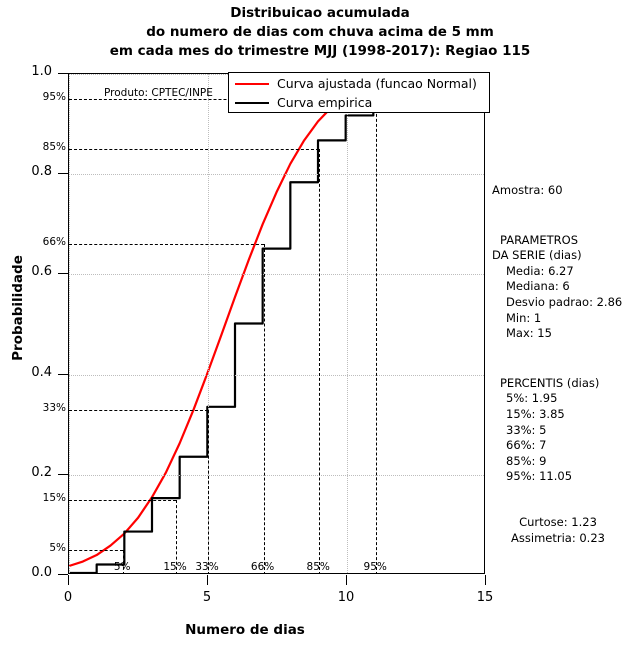  What do you see at coordinates (318, 567) in the screenshot?
I see `percentile-x-label: 85%` at bounding box center [318, 567].